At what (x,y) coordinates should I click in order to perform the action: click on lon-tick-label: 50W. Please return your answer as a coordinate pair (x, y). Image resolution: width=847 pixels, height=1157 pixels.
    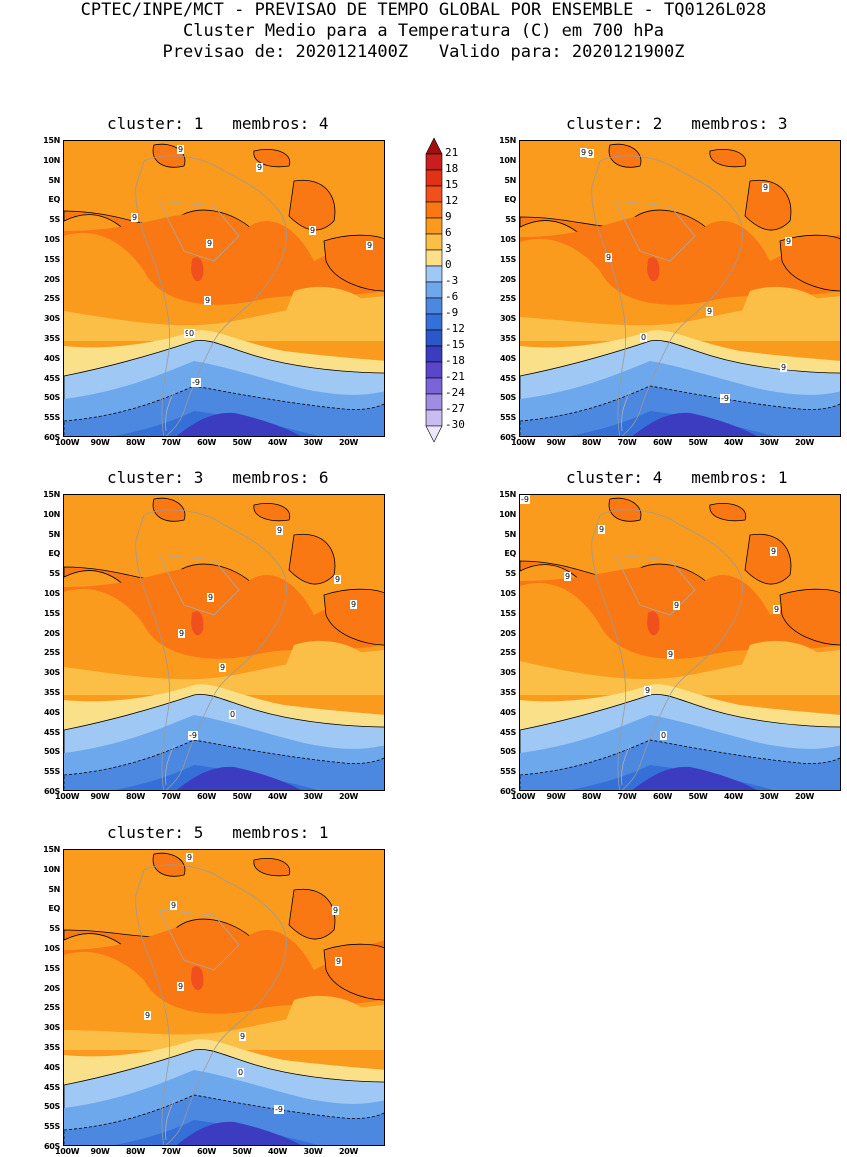
    Looking at the image, I should click on (242, 796).